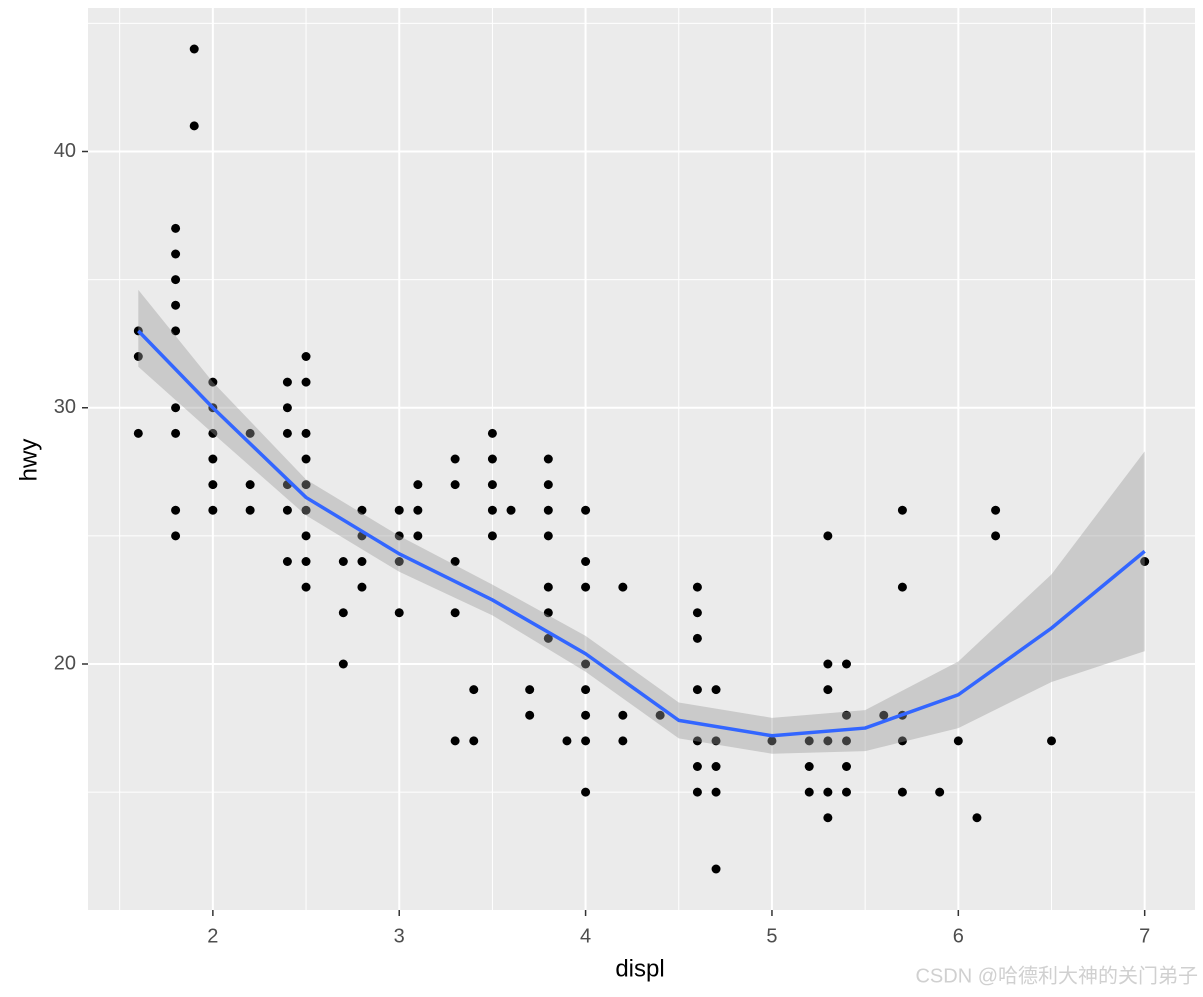 This screenshot has width=1203, height=997. I want to click on x-tick-label: 3, so click(399, 936).